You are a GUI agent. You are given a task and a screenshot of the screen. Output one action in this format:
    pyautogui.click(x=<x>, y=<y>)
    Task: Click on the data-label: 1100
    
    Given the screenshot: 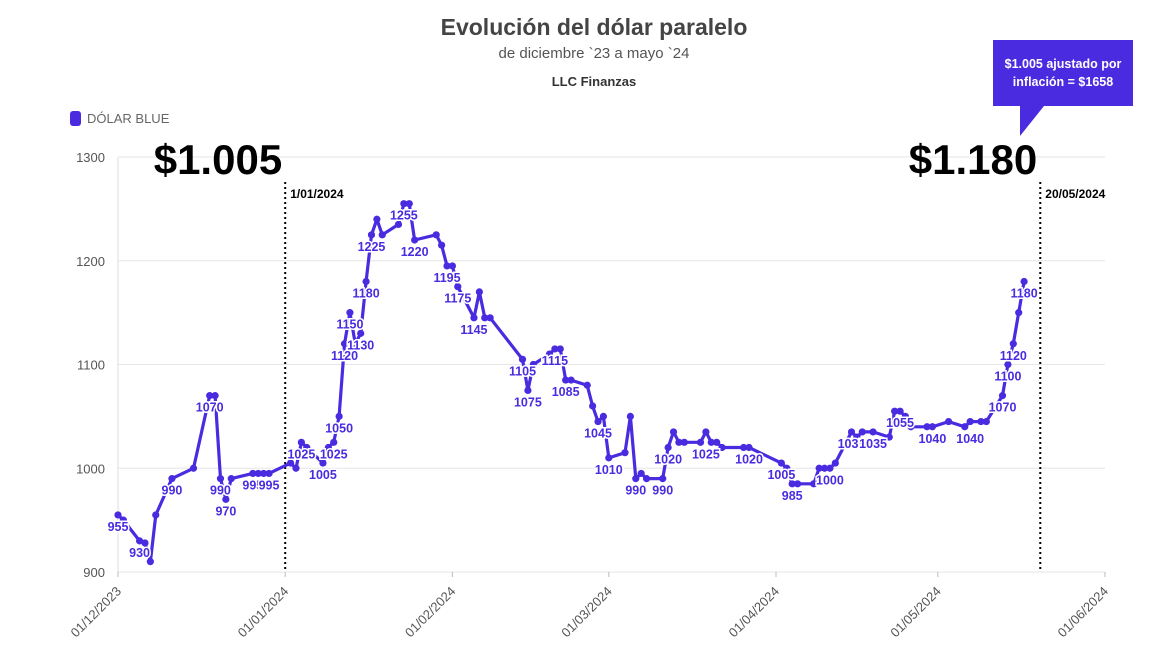 What is the action you would take?
    pyautogui.click(x=1007, y=377)
    